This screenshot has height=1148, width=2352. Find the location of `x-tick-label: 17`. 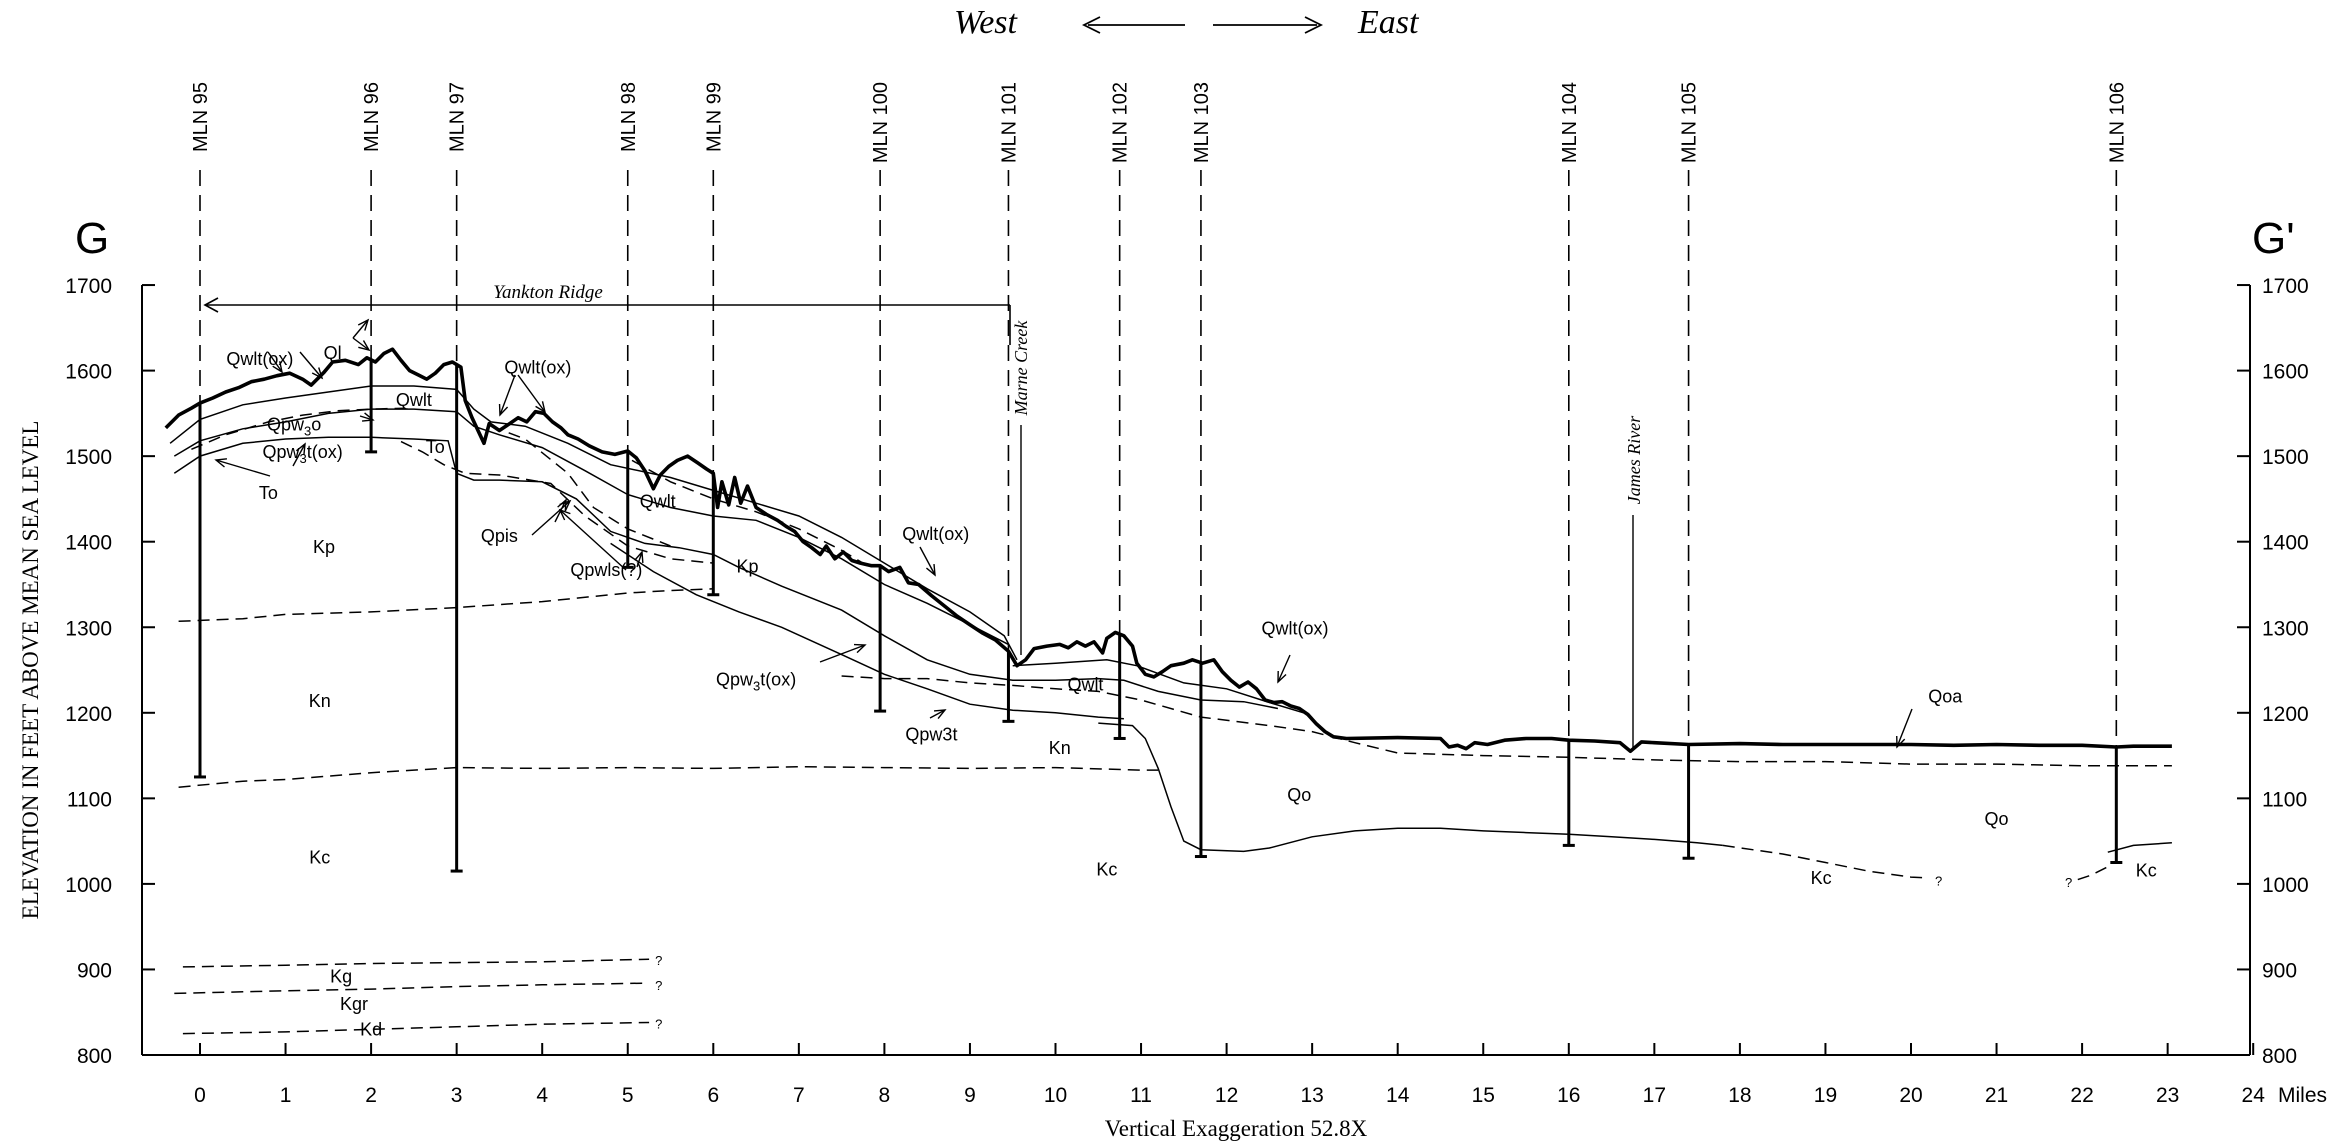

x-tick-label: 17 is located at coordinates (1654, 1095).